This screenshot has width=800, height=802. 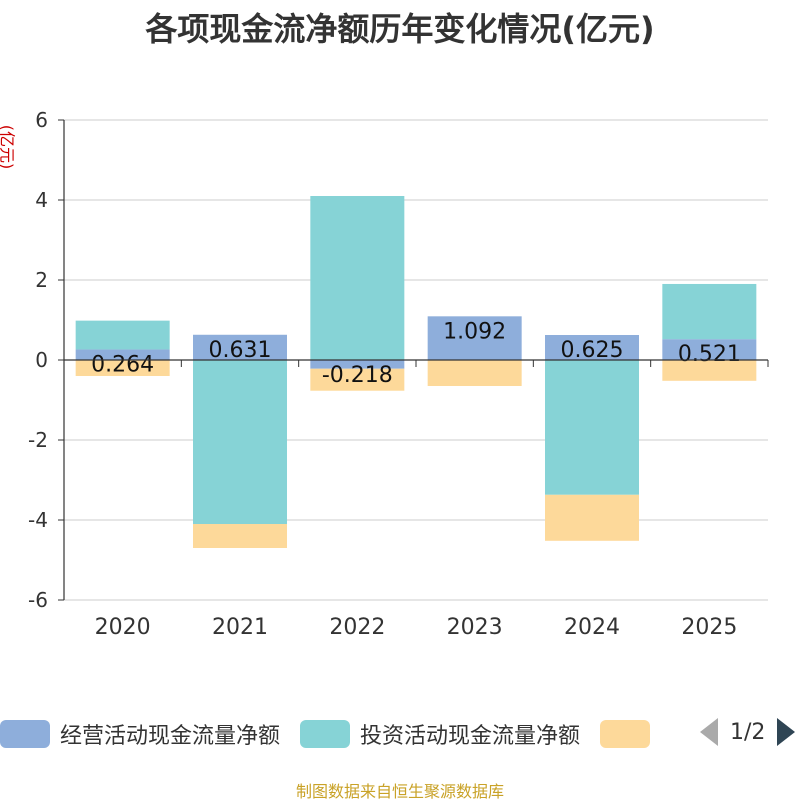 I want to click on x-tick-label: 2024, so click(x=592, y=627).